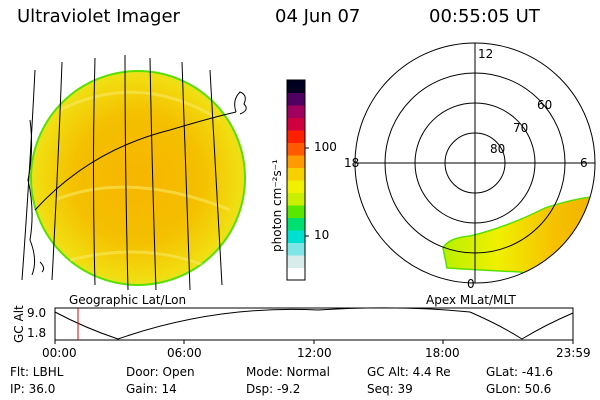  Describe the element at coordinates (442, 353) in the screenshot. I see `xtick-1800: 18:00` at that location.